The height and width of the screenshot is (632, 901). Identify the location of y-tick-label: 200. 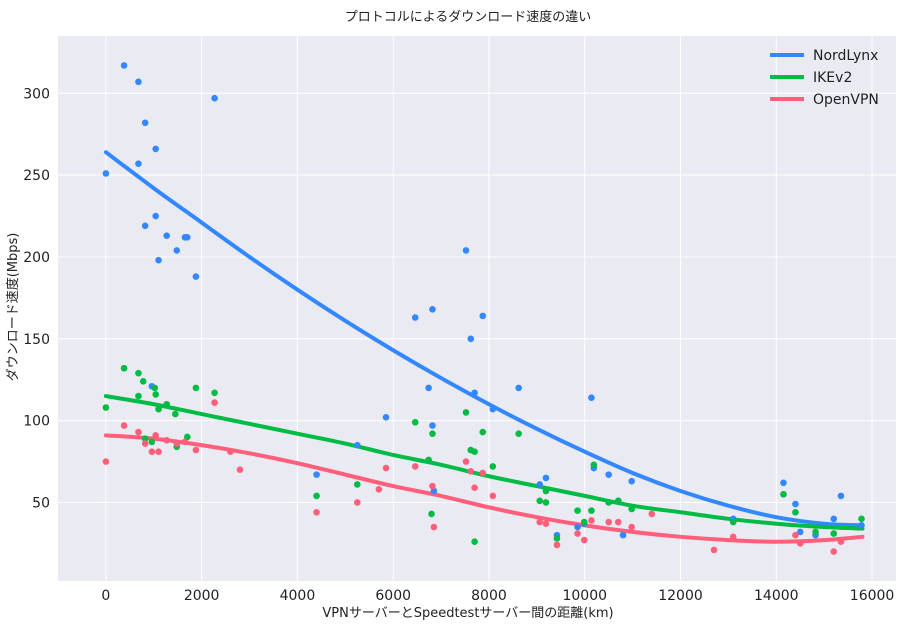
(36, 258).